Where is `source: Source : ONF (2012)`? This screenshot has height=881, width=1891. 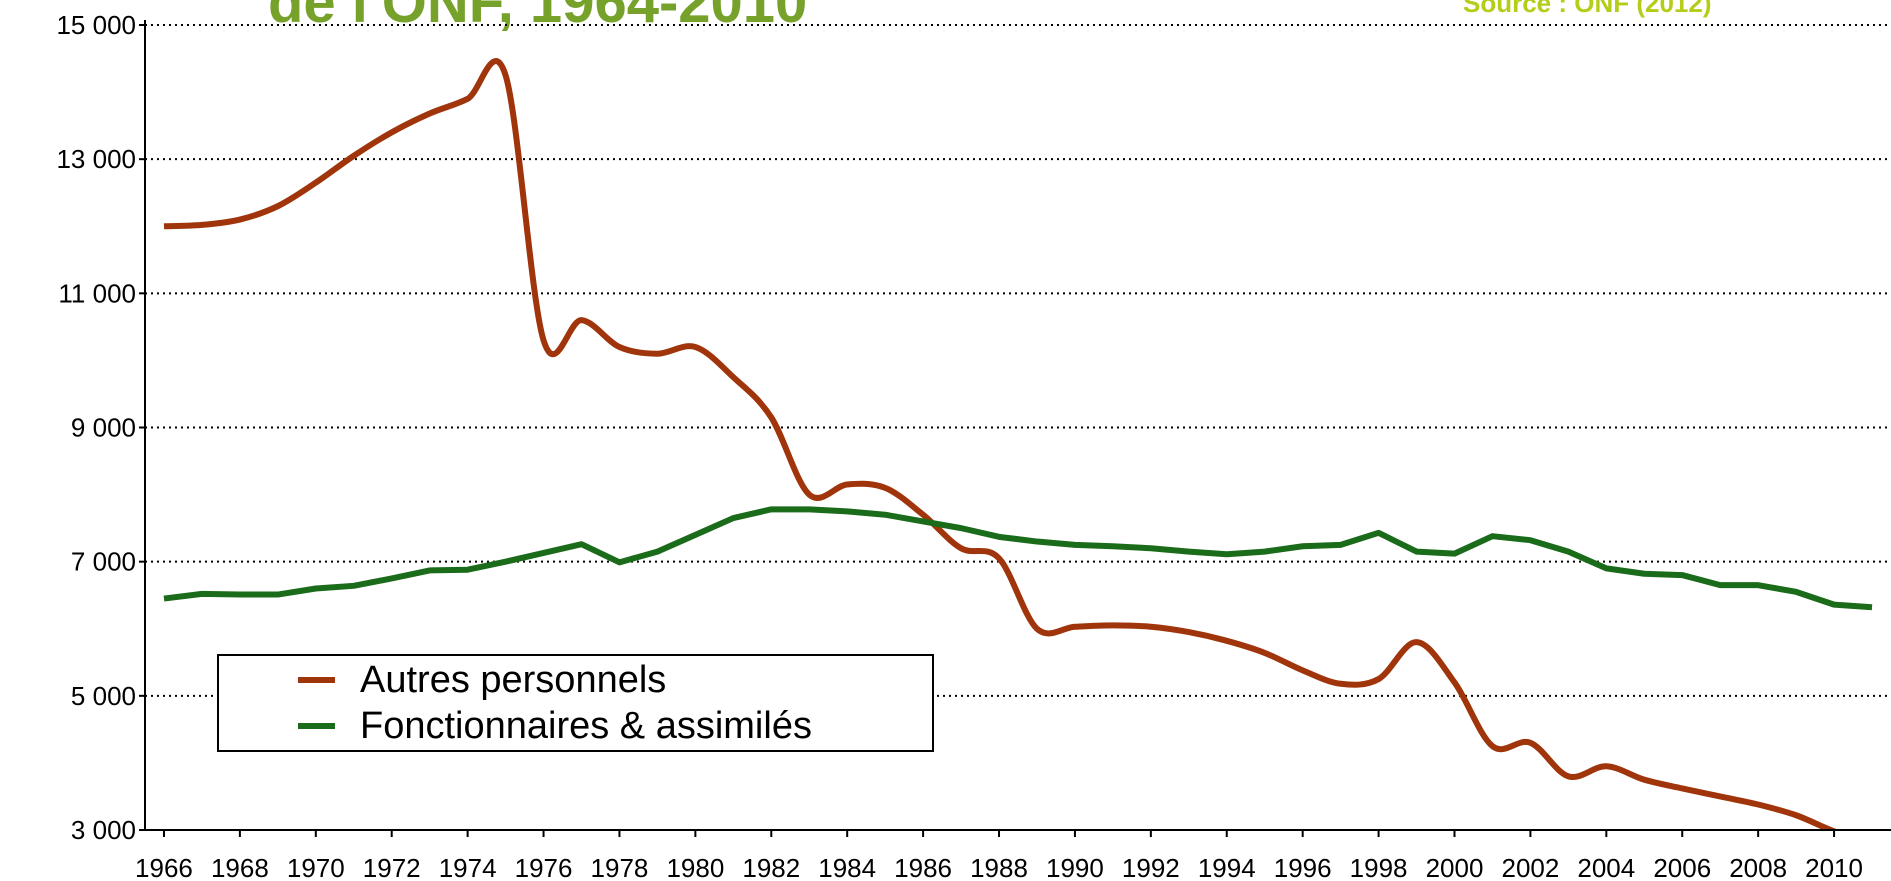
source: Source : ONF (2012) is located at coordinates (1587, 9).